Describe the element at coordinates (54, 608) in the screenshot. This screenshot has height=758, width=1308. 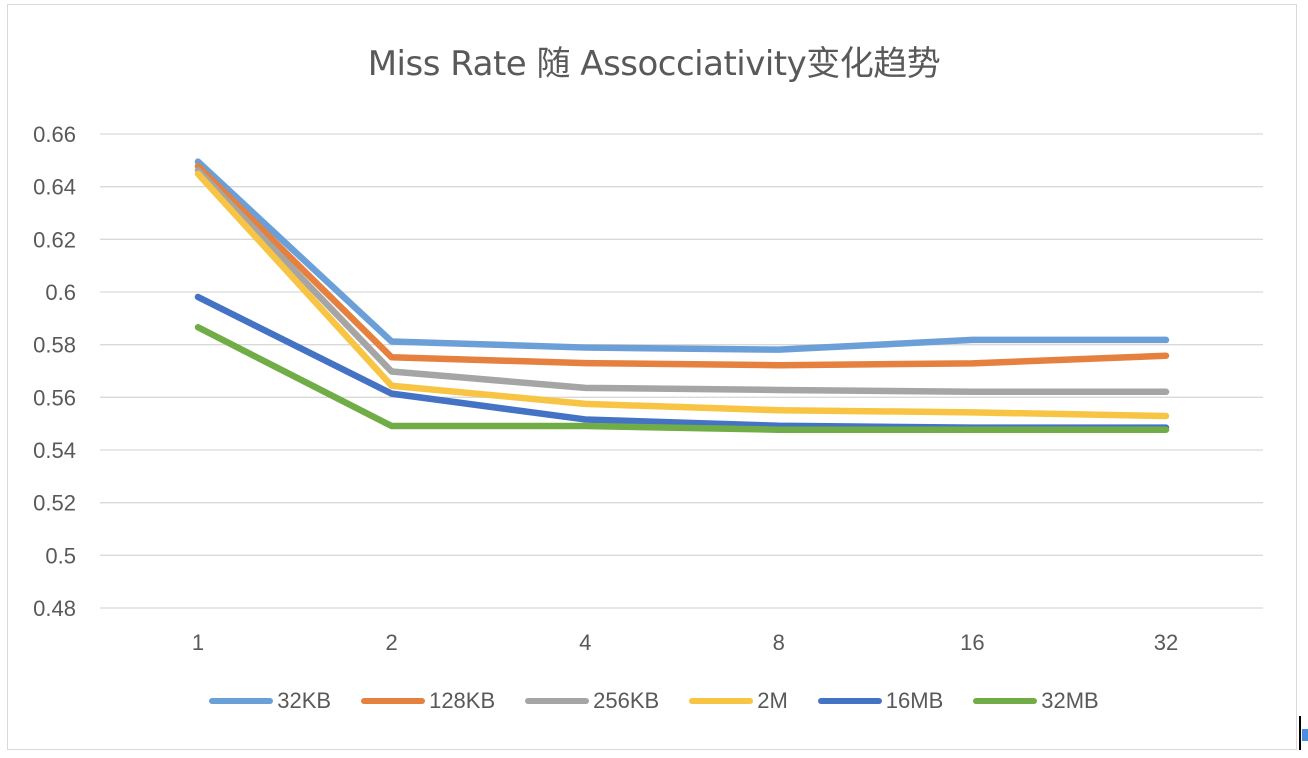
I see `y-tick-label: 0.48` at that location.